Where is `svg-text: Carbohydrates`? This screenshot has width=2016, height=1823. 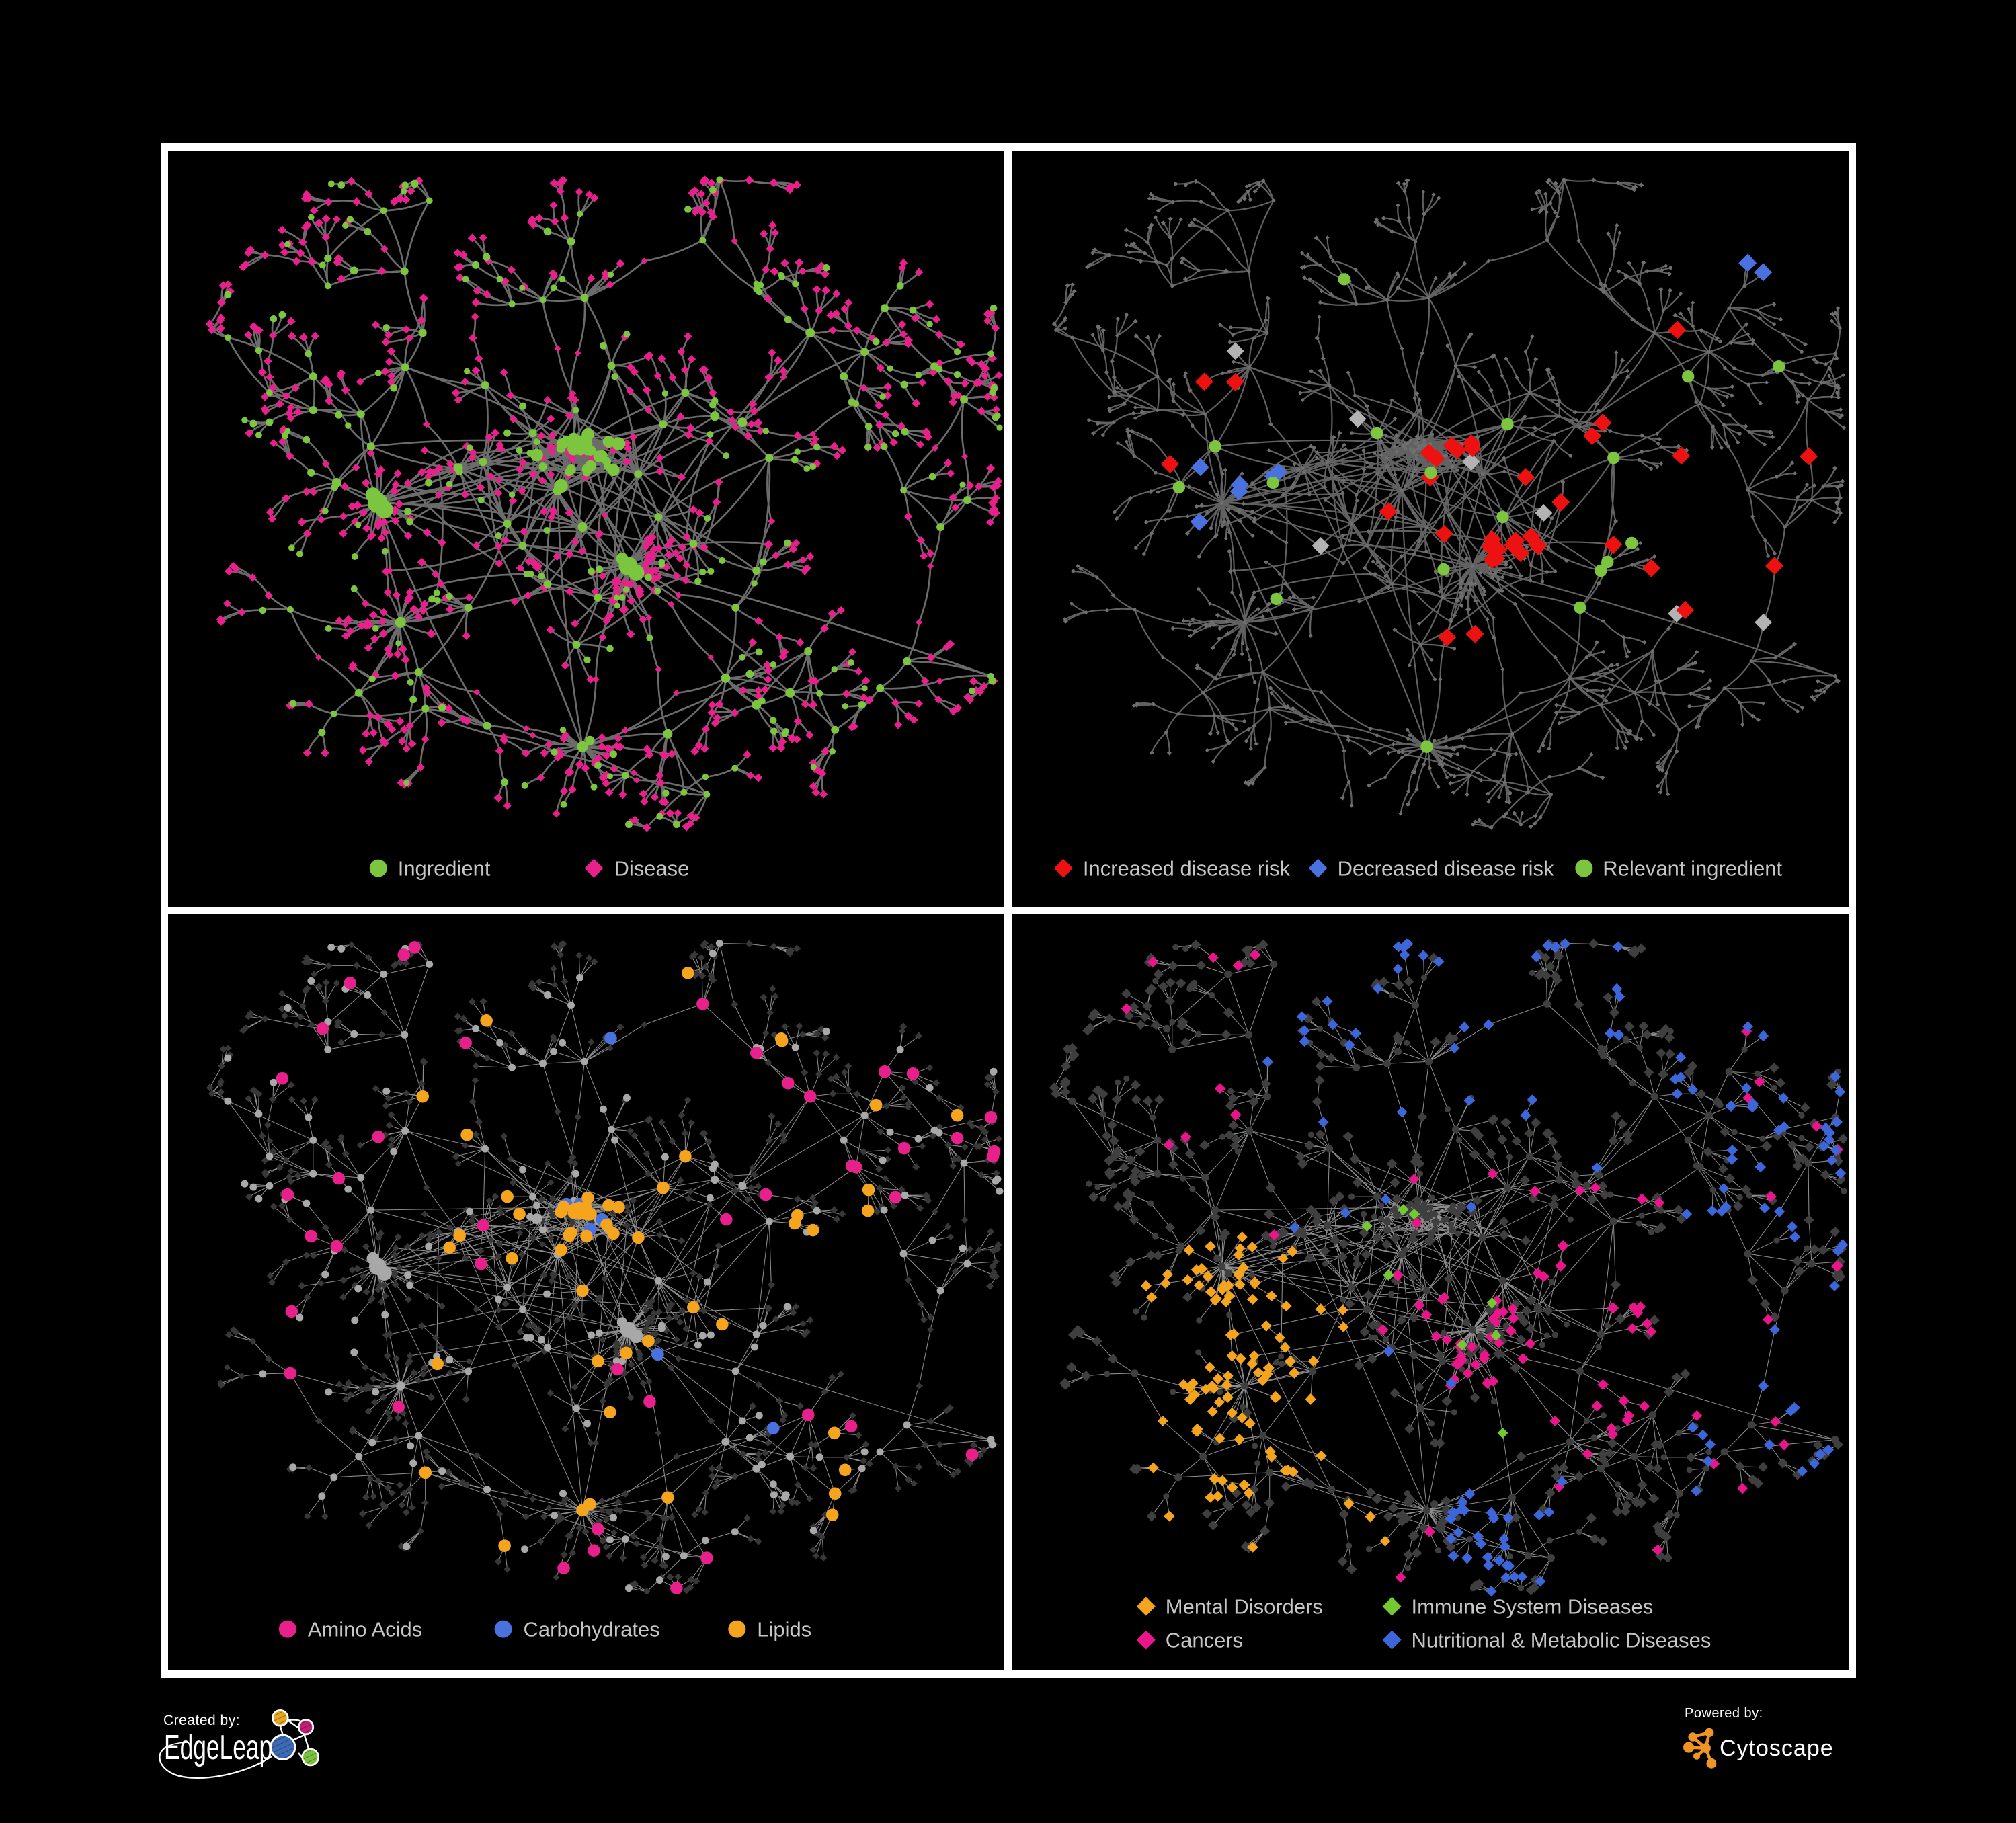
svg-text: Carbohydrates is located at coordinates (592, 1630).